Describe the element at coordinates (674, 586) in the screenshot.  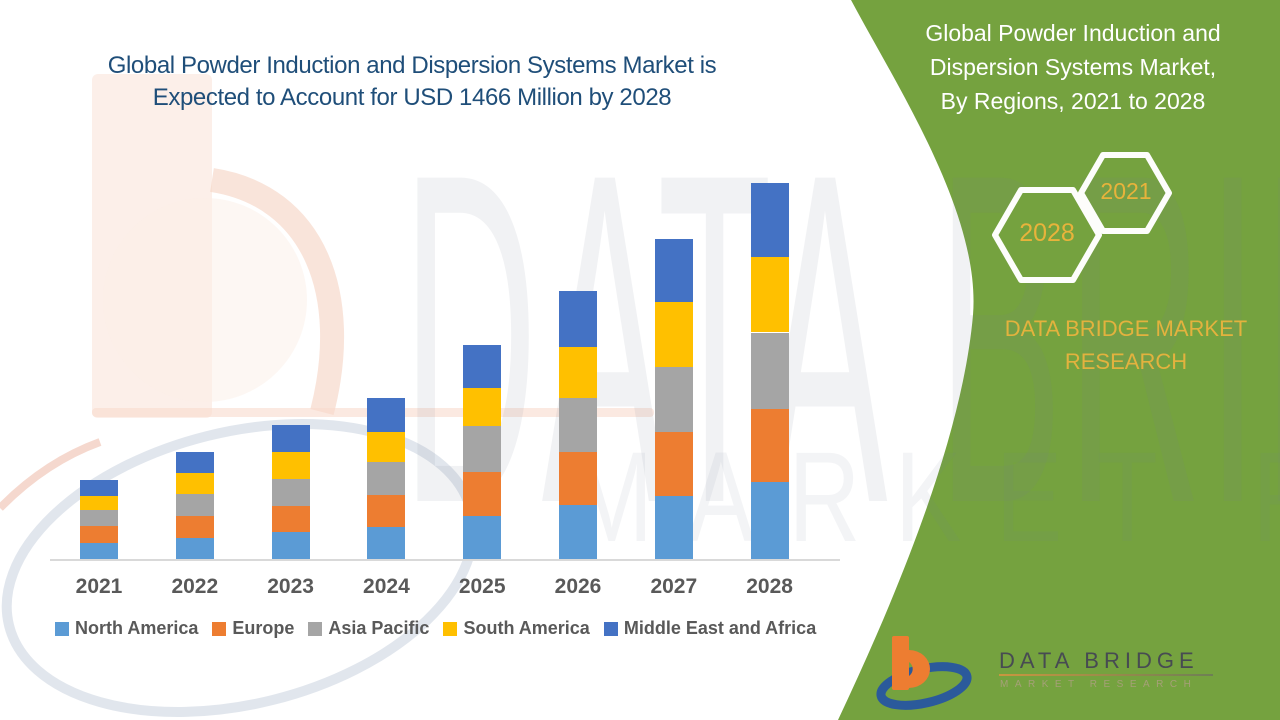
I see `x-axis-label-2027: 2027` at that location.